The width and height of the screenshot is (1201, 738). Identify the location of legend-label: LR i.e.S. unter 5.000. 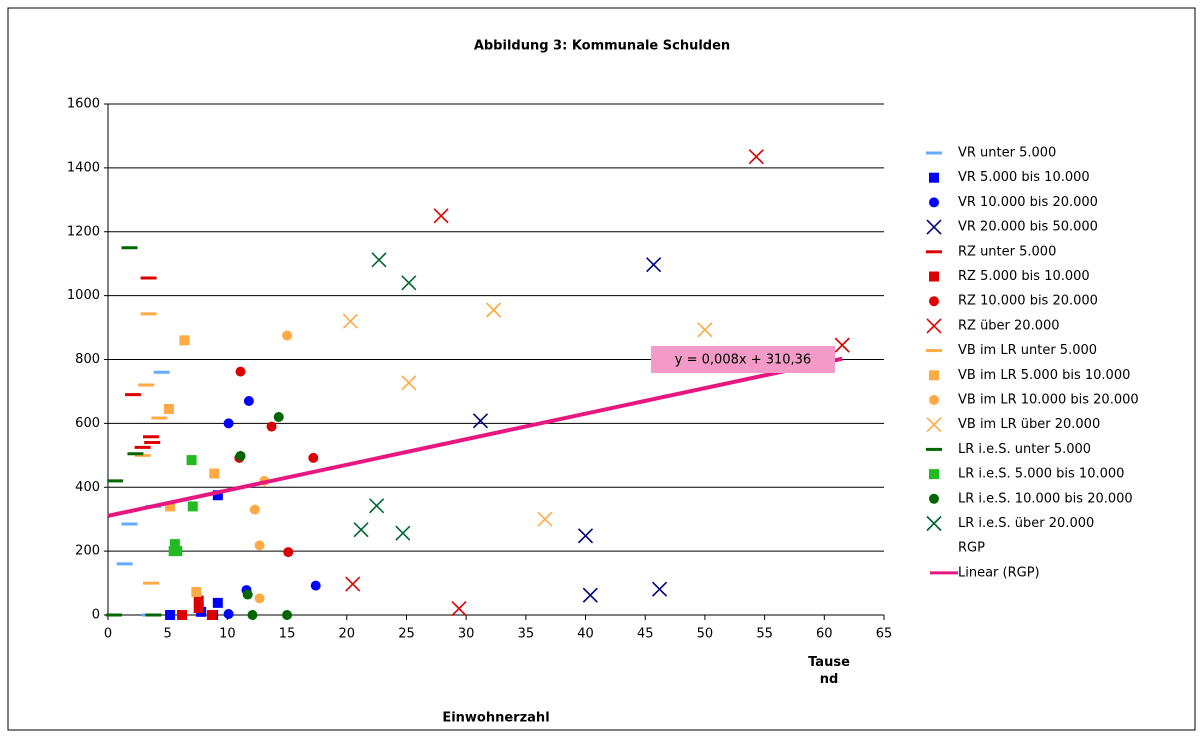
(1024, 449).